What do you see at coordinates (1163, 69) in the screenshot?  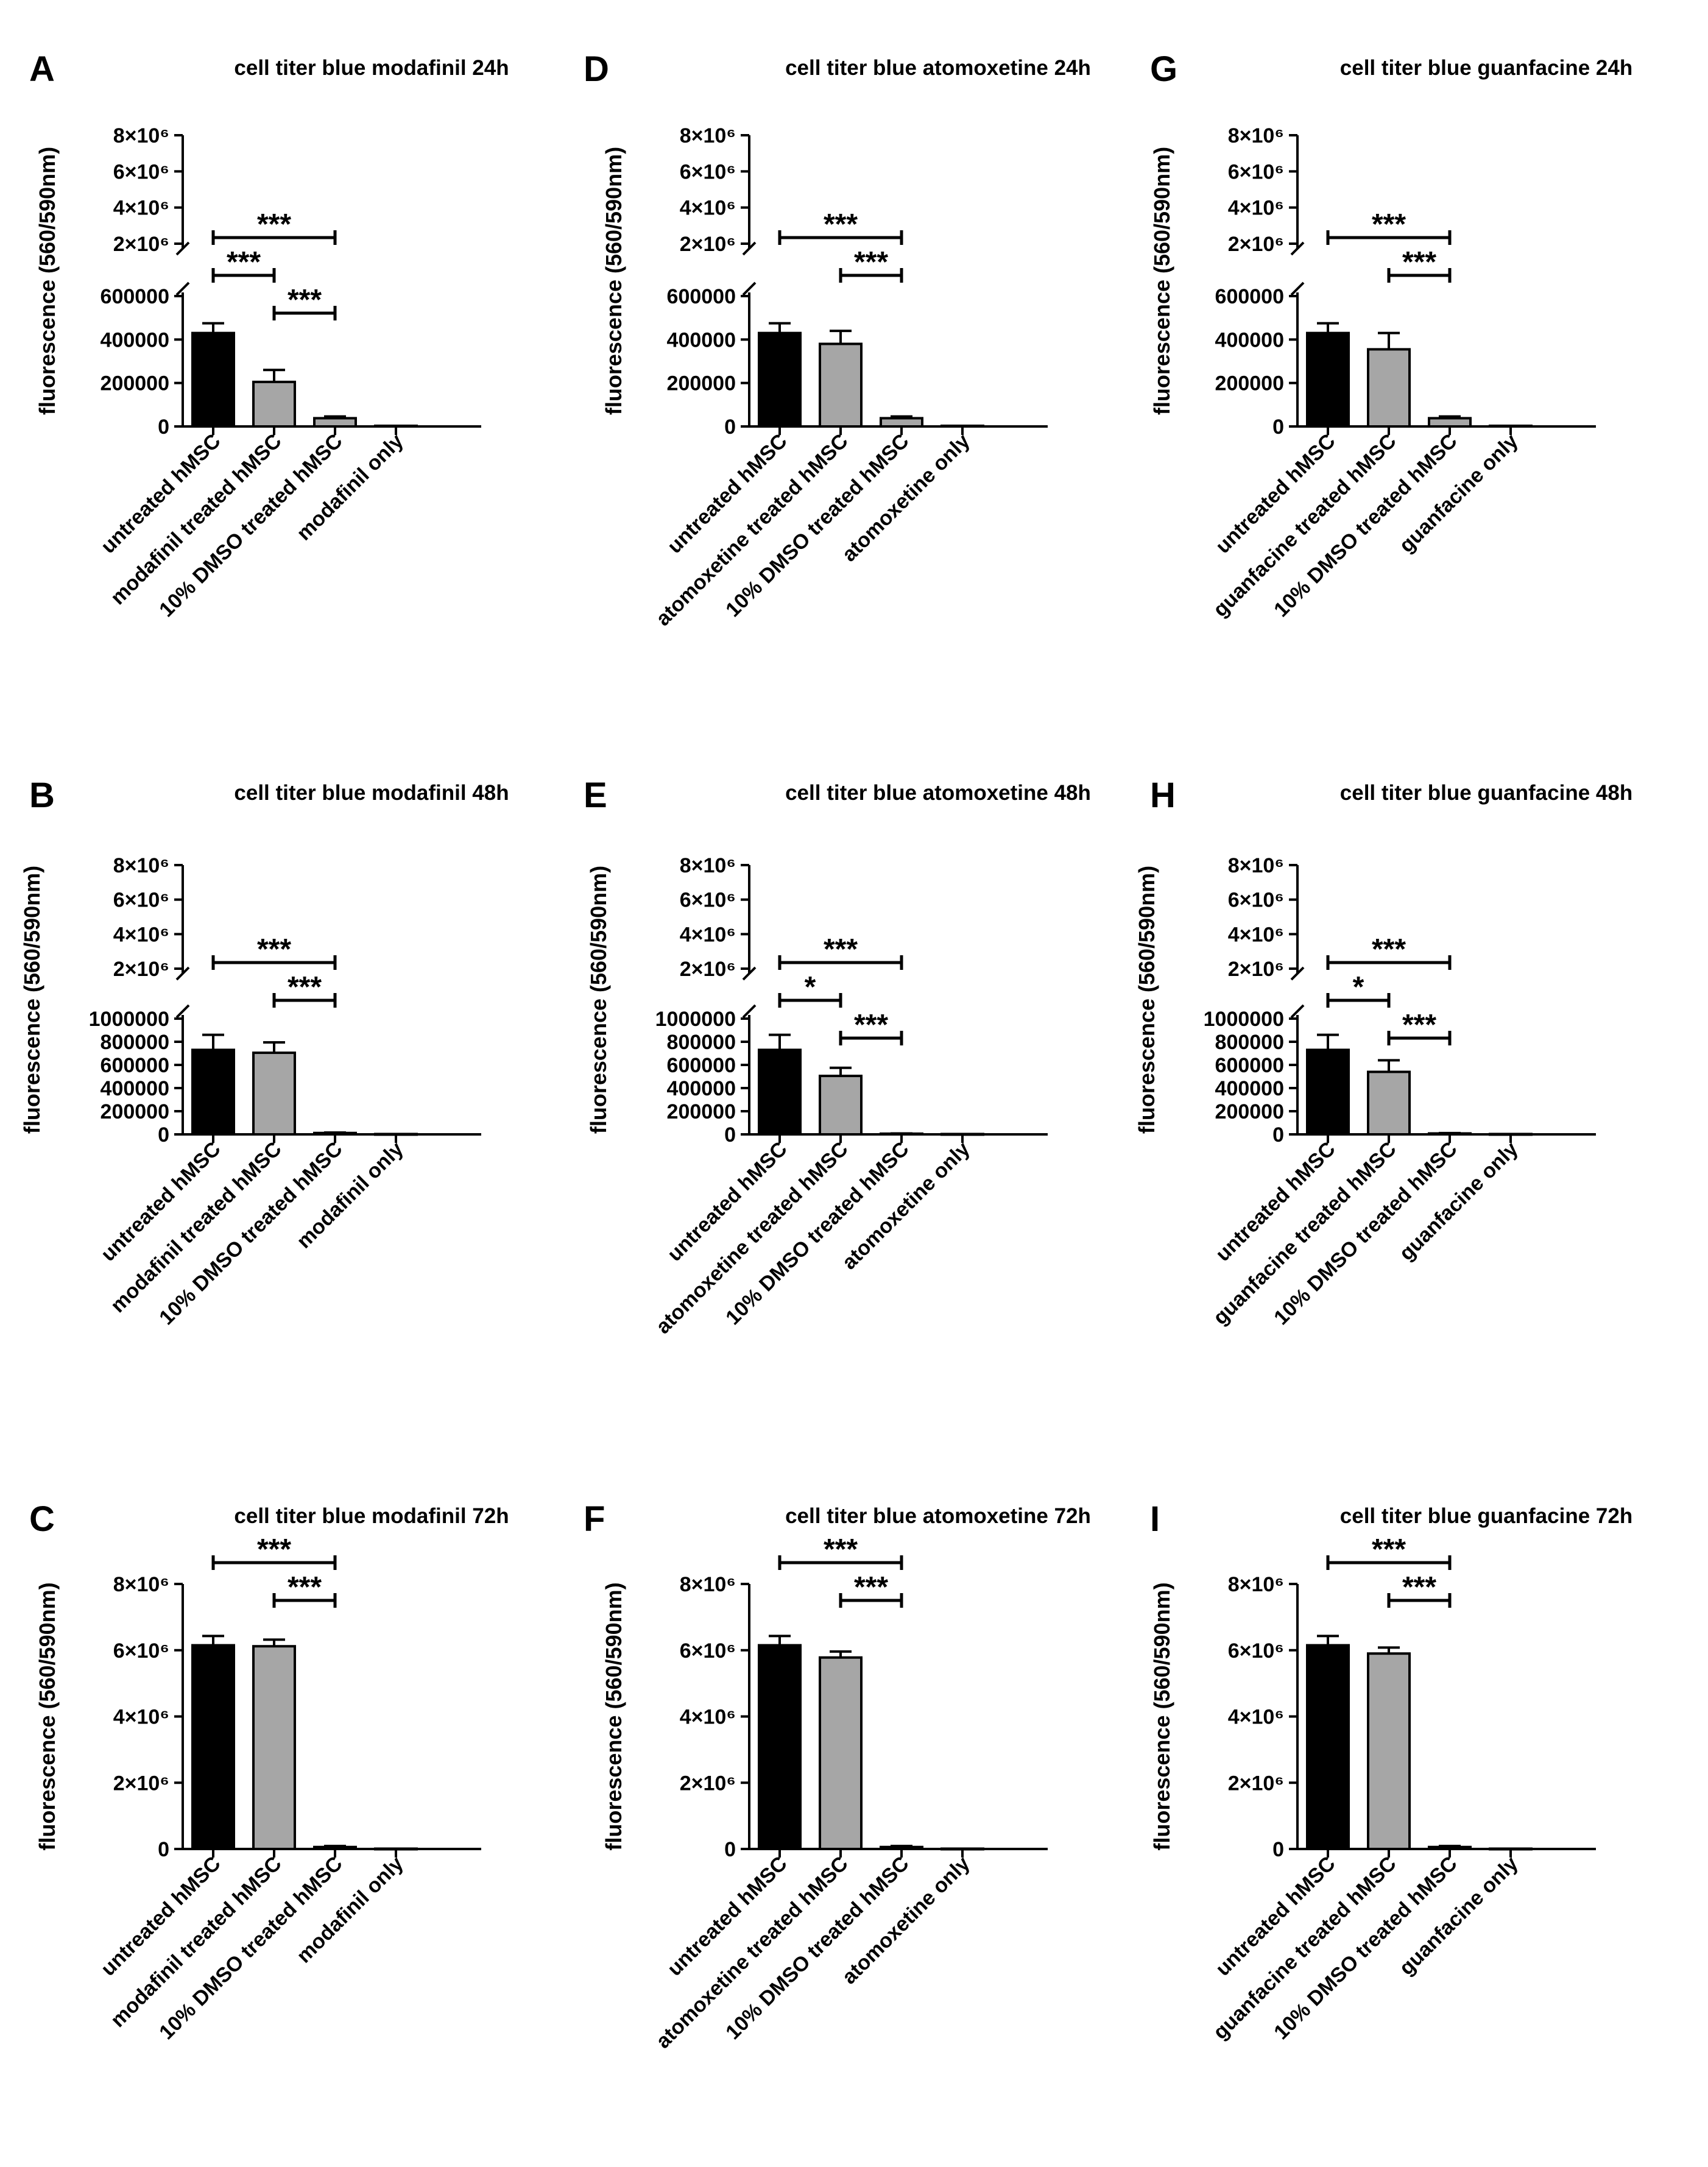 I see `panel-letter-g: G` at bounding box center [1163, 69].